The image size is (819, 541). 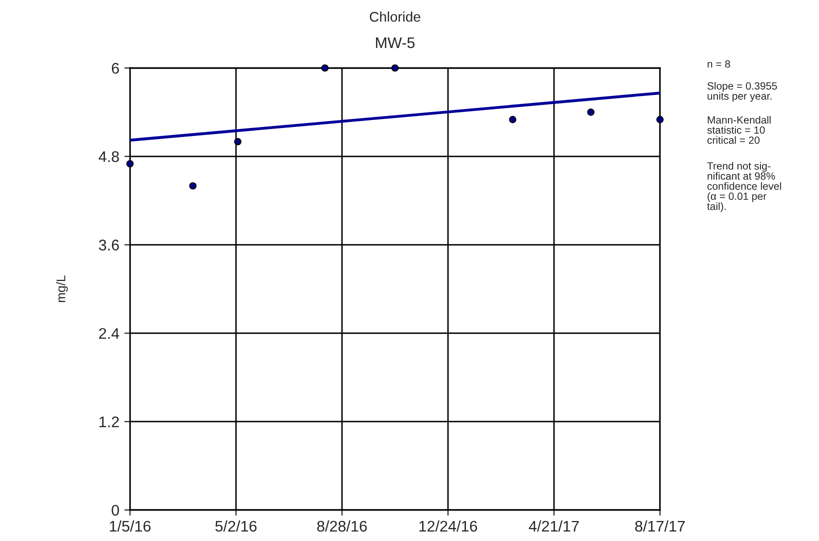 What do you see at coordinates (739, 130) in the screenshot?
I see `text: Mann-Kendall statistic = 10 critical = 20` at bounding box center [739, 130].